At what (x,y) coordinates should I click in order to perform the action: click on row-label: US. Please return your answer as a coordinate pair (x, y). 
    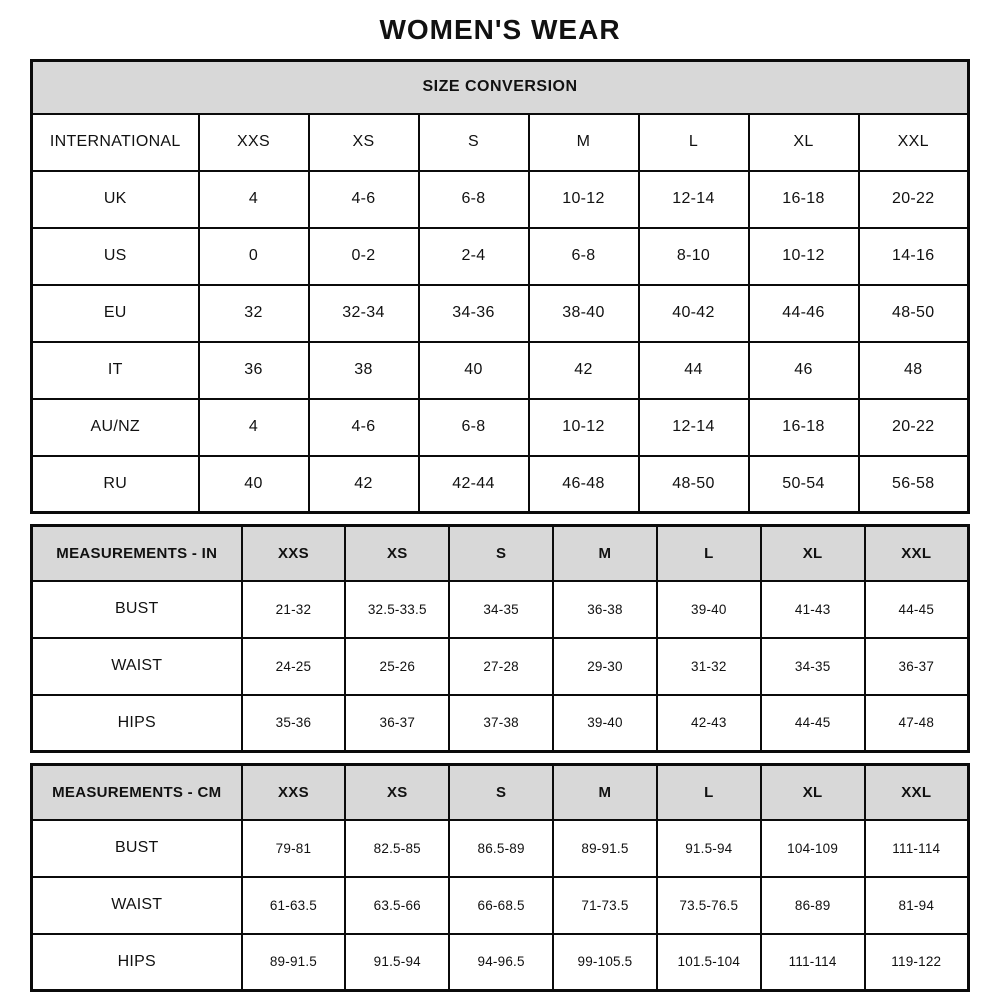
    Looking at the image, I should click on (115, 256).